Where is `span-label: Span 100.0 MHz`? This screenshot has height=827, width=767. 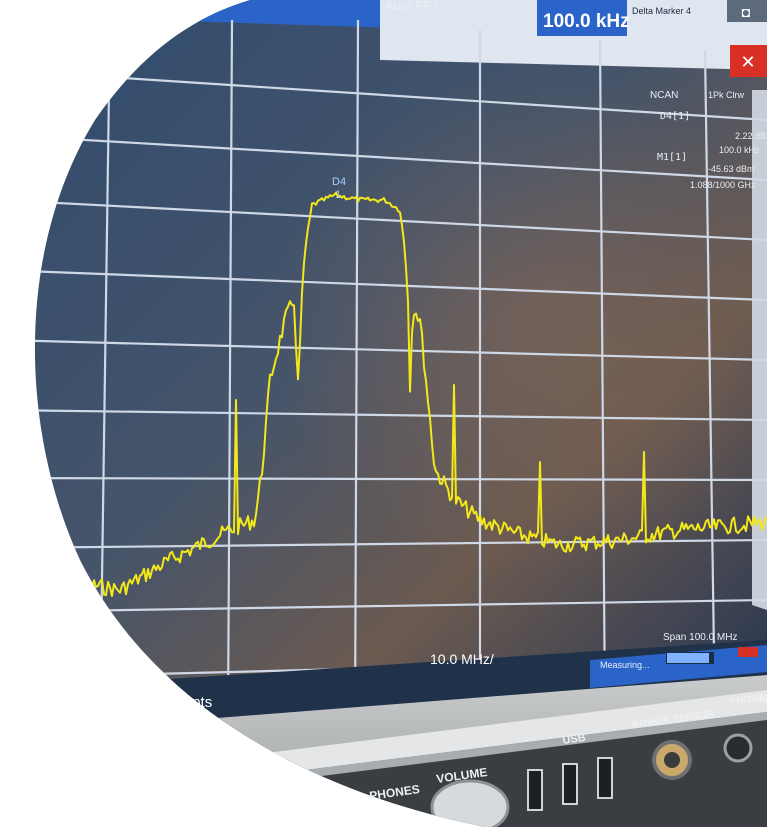
span-label: Span 100.0 MHz is located at coordinates (700, 637).